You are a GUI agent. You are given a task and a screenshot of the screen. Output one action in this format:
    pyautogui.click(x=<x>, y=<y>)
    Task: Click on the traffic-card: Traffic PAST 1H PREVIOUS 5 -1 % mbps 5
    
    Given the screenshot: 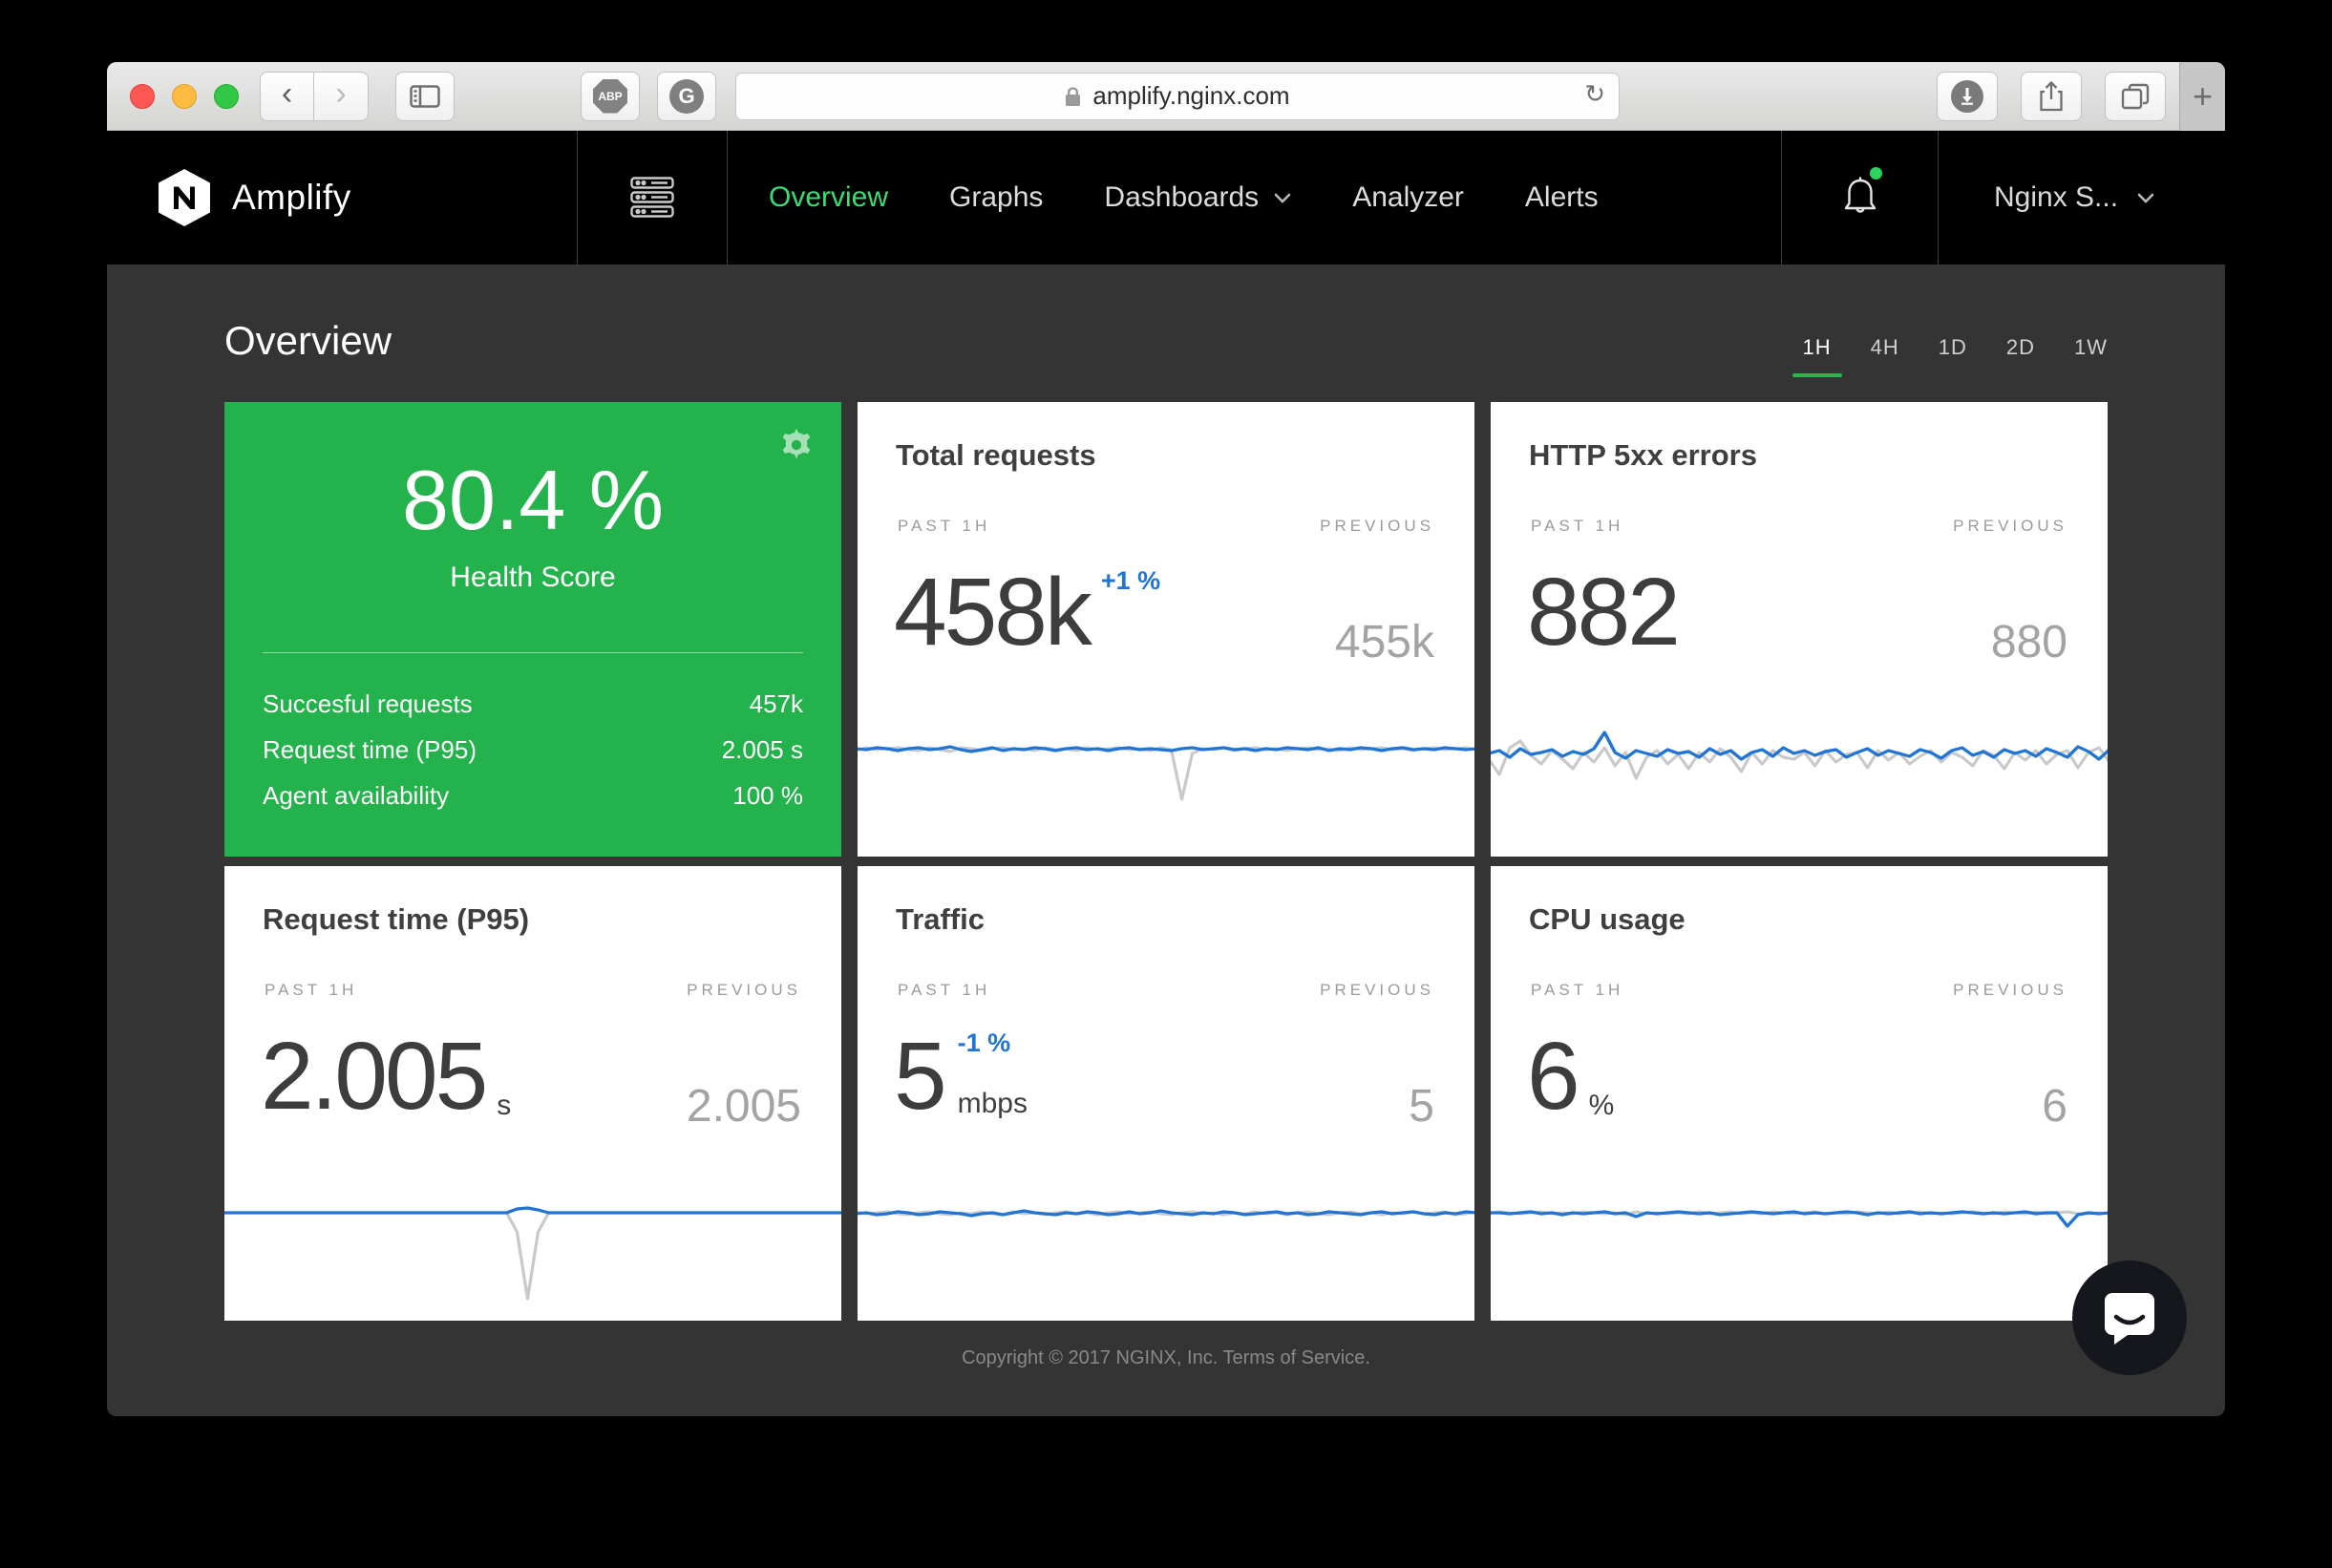 What is the action you would take?
    pyautogui.click(x=1166, y=1093)
    